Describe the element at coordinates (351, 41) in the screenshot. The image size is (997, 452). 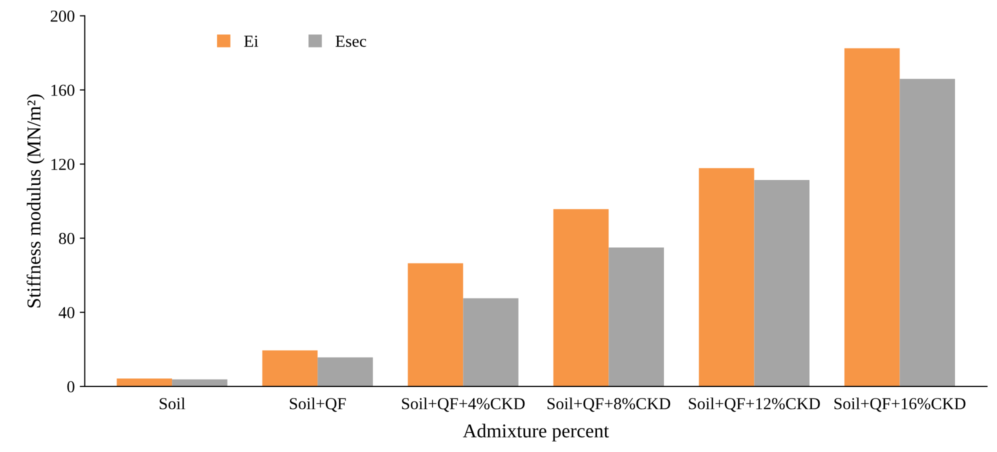
I see `legend-label: Esec` at that location.